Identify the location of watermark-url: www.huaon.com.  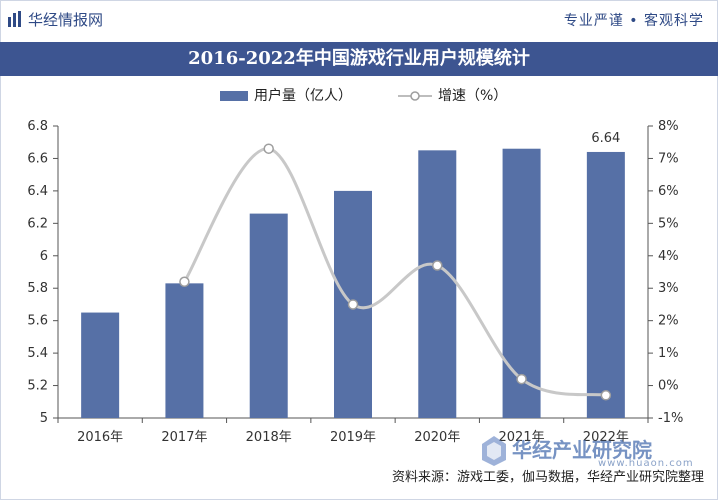
(646, 463).